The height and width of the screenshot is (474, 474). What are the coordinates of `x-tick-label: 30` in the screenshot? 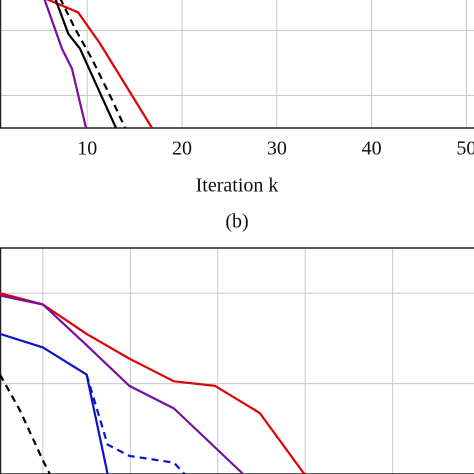 It's located at (277, 149).